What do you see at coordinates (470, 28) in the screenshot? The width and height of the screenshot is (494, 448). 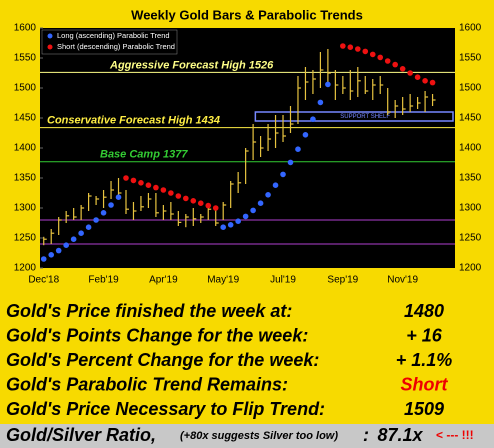 I see `y2-tick-label: 1600` at bounding box center [470, 28].